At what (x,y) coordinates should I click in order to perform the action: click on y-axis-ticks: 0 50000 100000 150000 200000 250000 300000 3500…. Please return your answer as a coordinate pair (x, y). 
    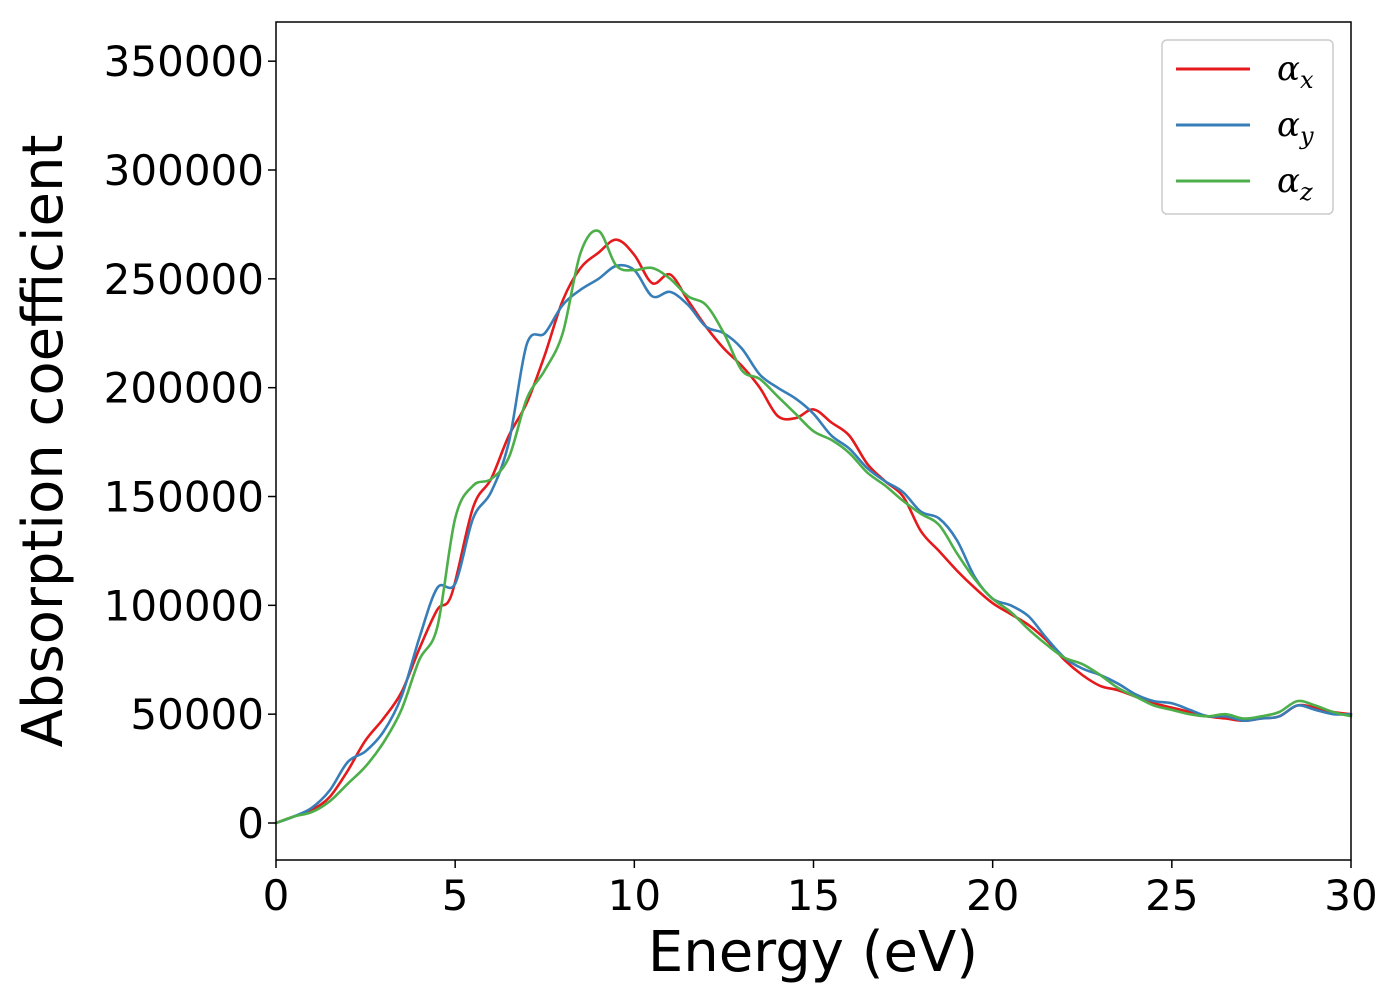
    Looking at the image, I should click on (190, 442).